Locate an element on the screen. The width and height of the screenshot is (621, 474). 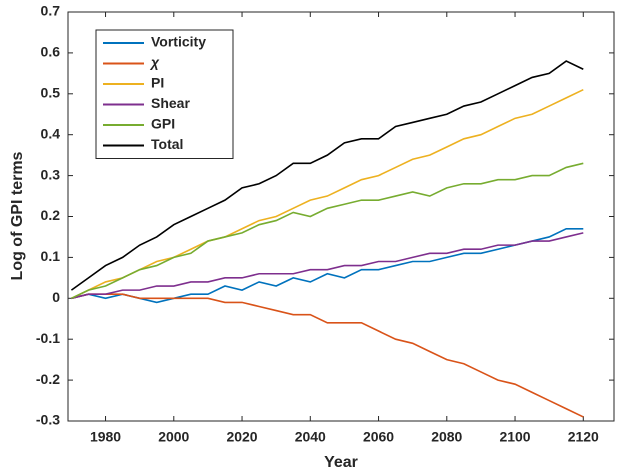
legend-label: PI is located at coordinates (157, 83).